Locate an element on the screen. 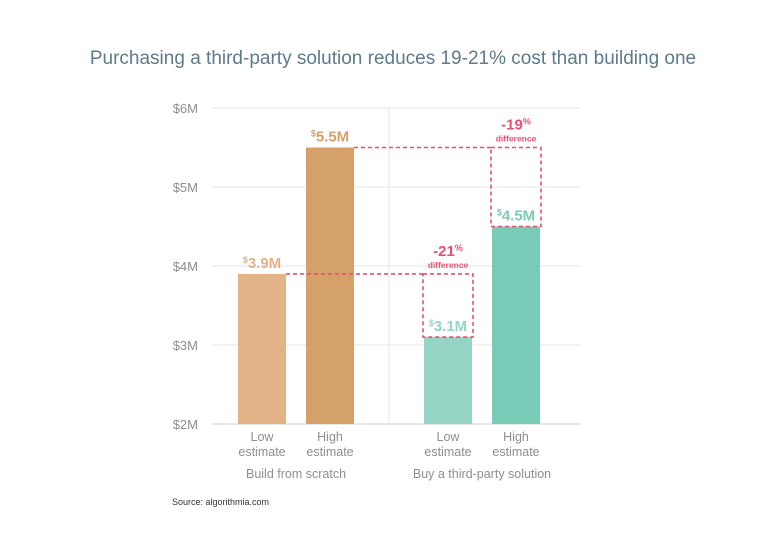 The image size is (768, 538). value-text: 3.1M is located at coordinates (450, 326).